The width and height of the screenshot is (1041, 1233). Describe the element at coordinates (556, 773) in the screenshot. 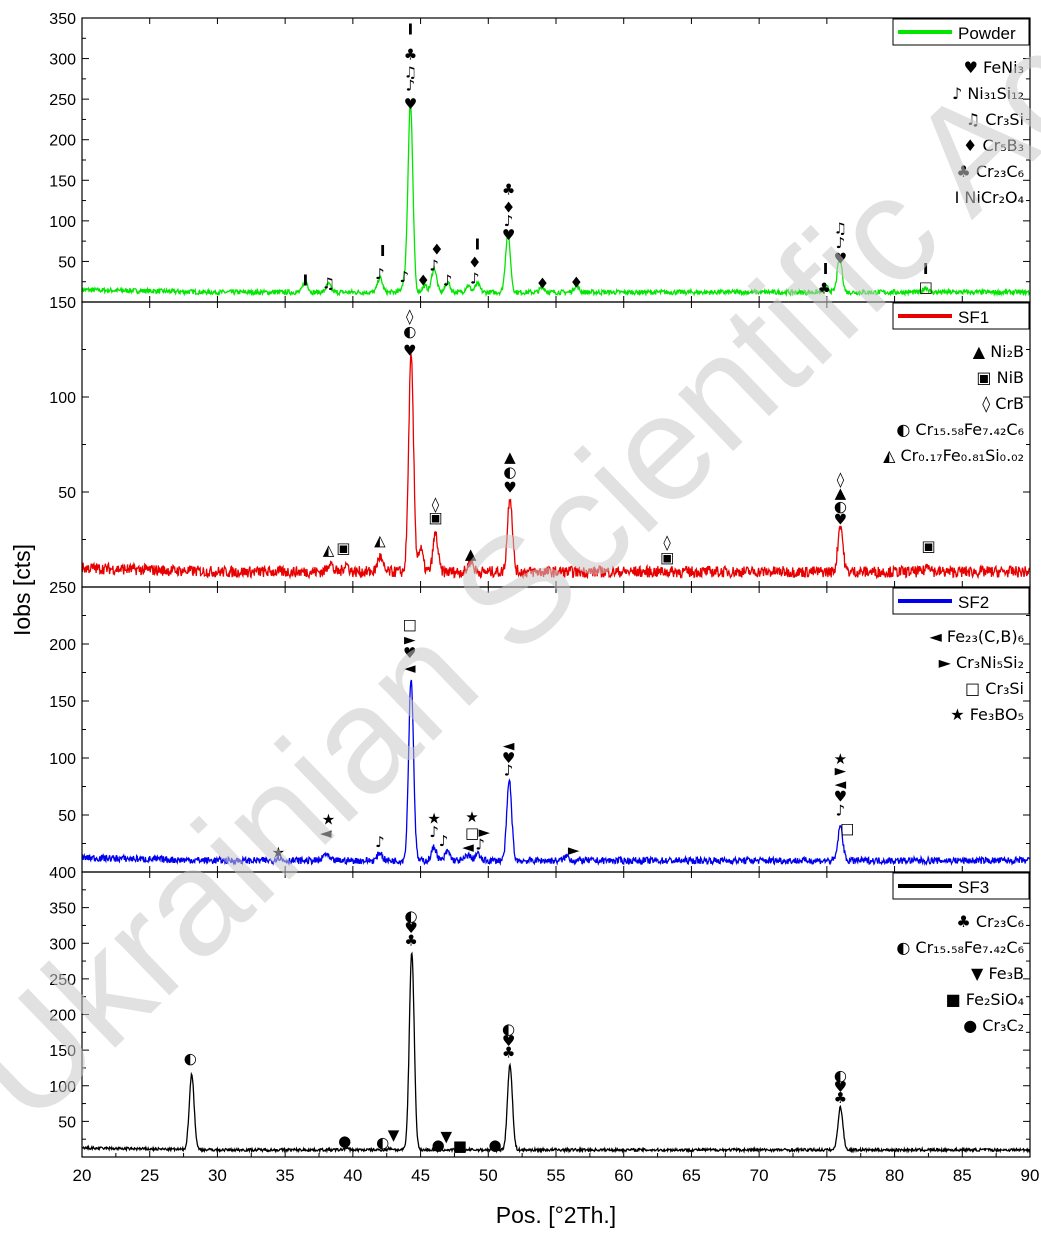

I see `series-line-sf2` at that location.